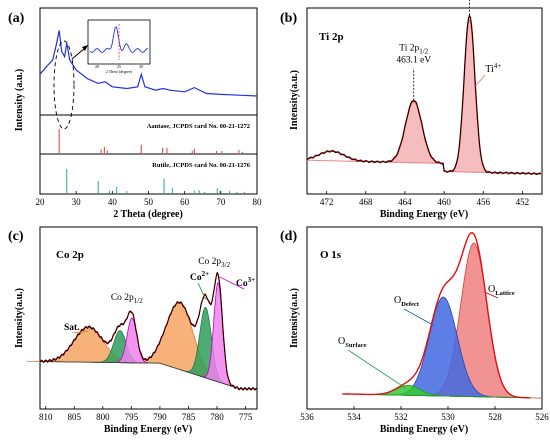 The height and width of the screenshot is (441, 550). I want to click on rutile-reference-label: Rutile, JCPDS card No. 00-21-1276, so click(201, 165).